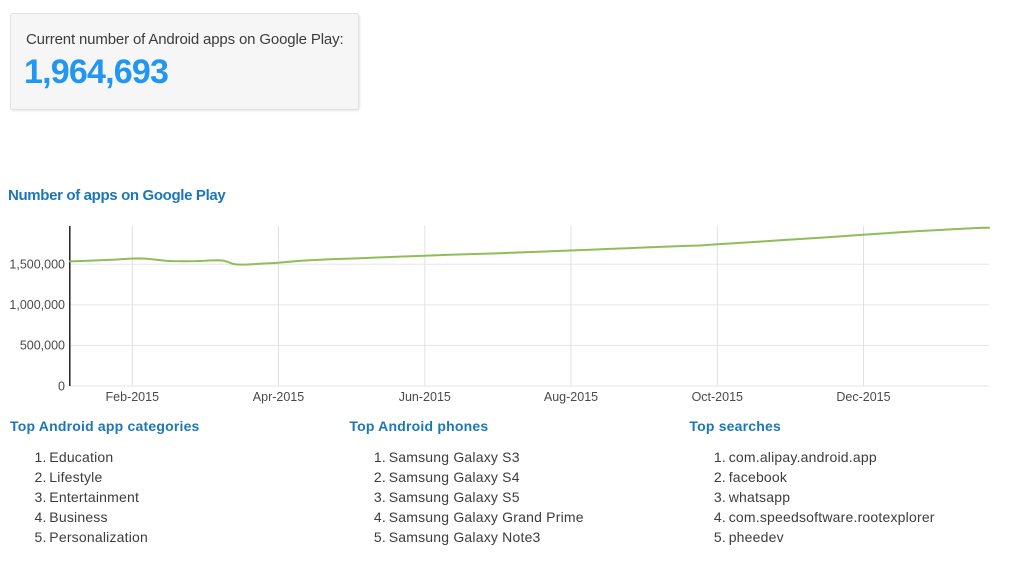 The image size is (1024, 564). I want to click on svg-text: Feb-2015, so click(133, 397).